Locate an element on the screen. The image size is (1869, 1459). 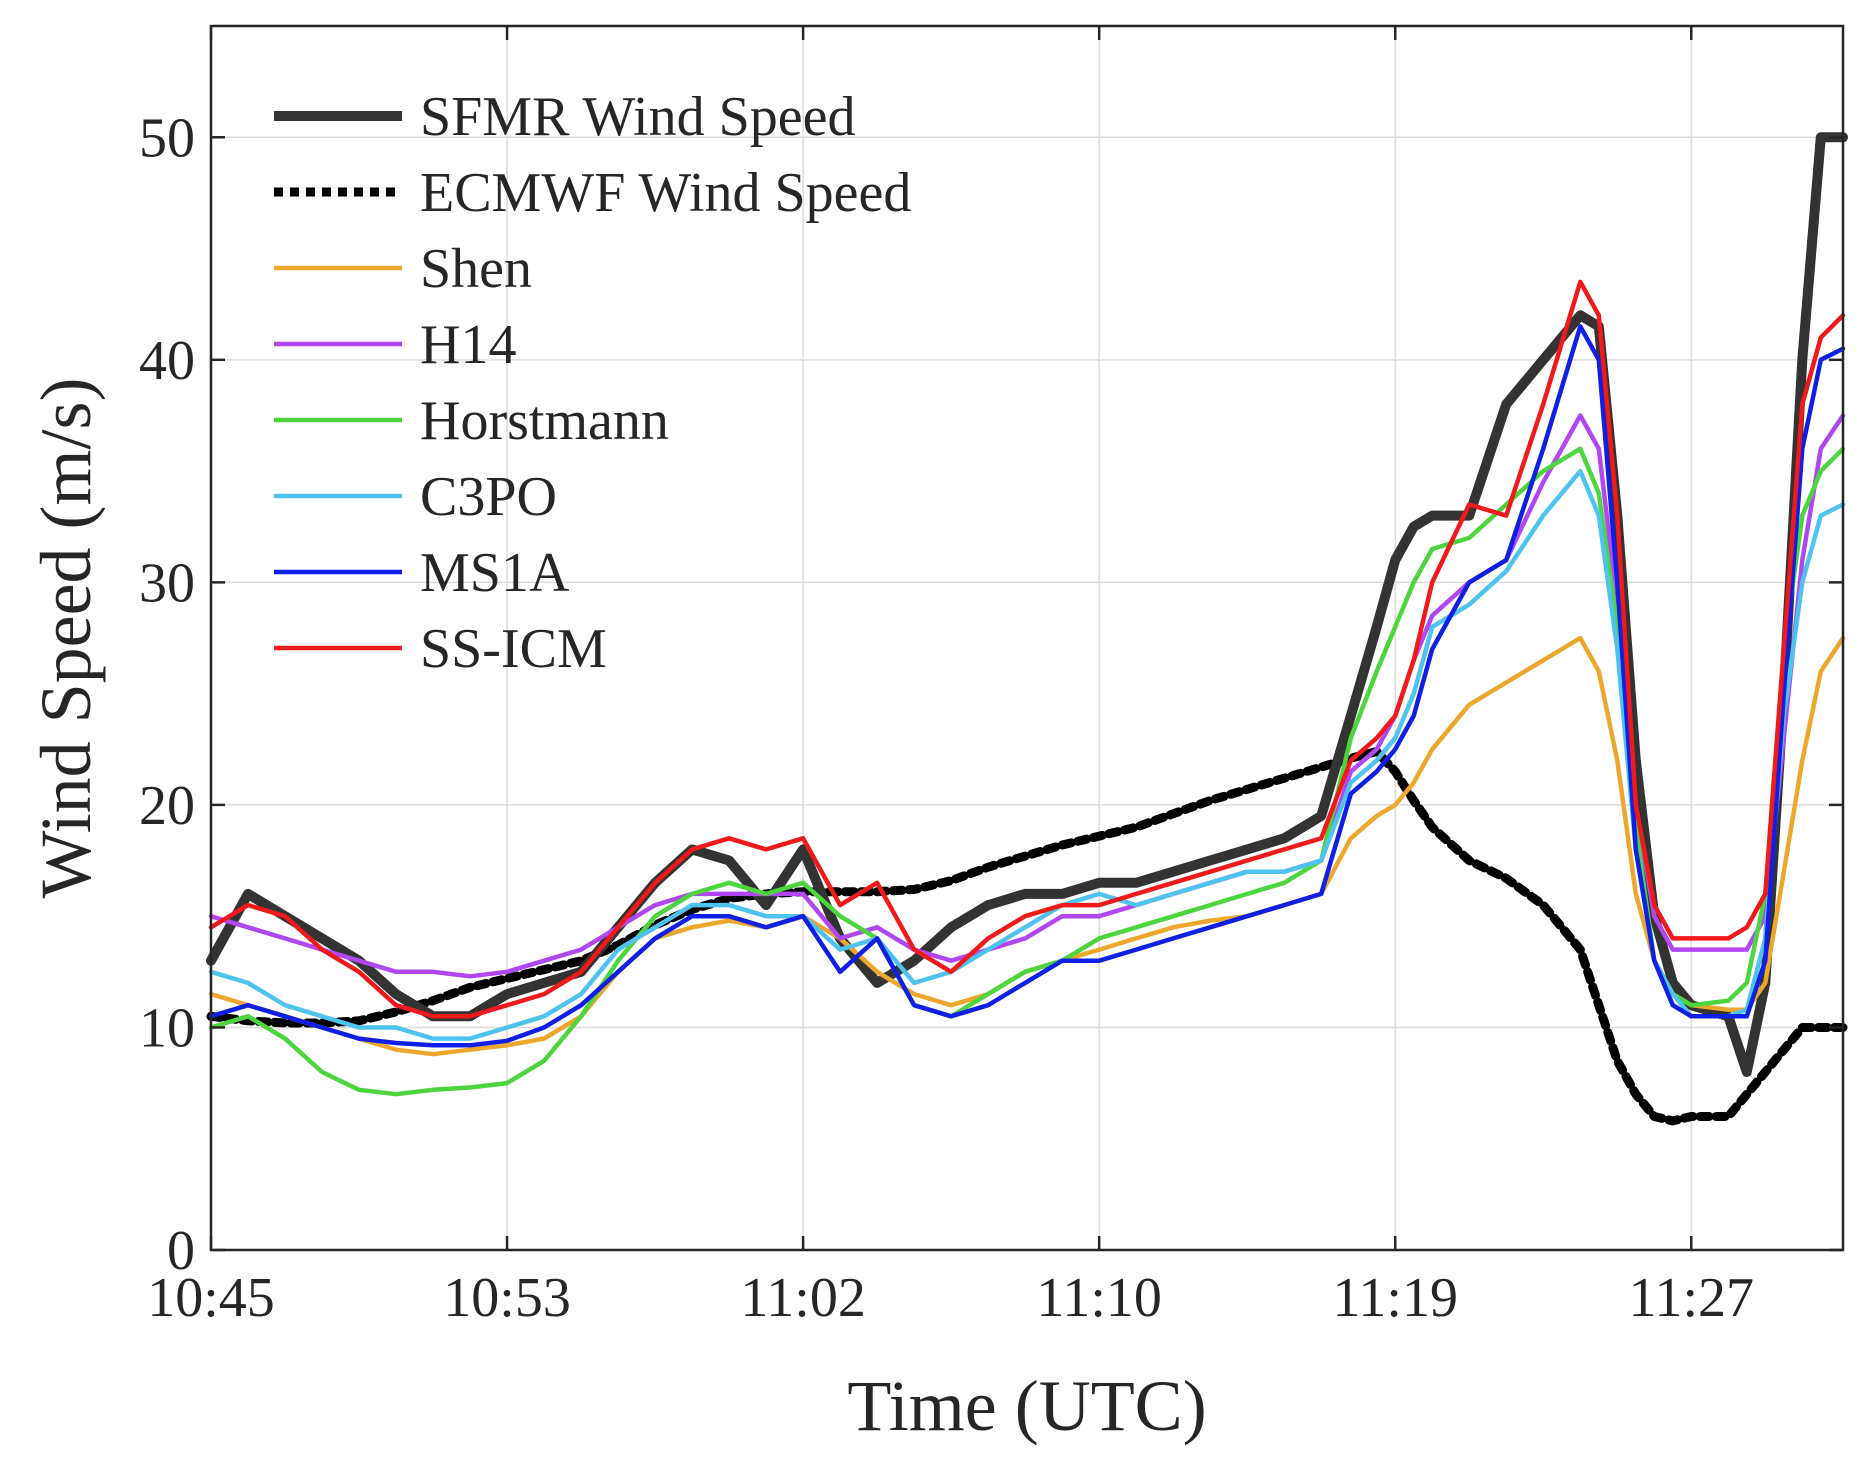
x-tick-label: 11:27 is located at coordinates (1691, 1298).